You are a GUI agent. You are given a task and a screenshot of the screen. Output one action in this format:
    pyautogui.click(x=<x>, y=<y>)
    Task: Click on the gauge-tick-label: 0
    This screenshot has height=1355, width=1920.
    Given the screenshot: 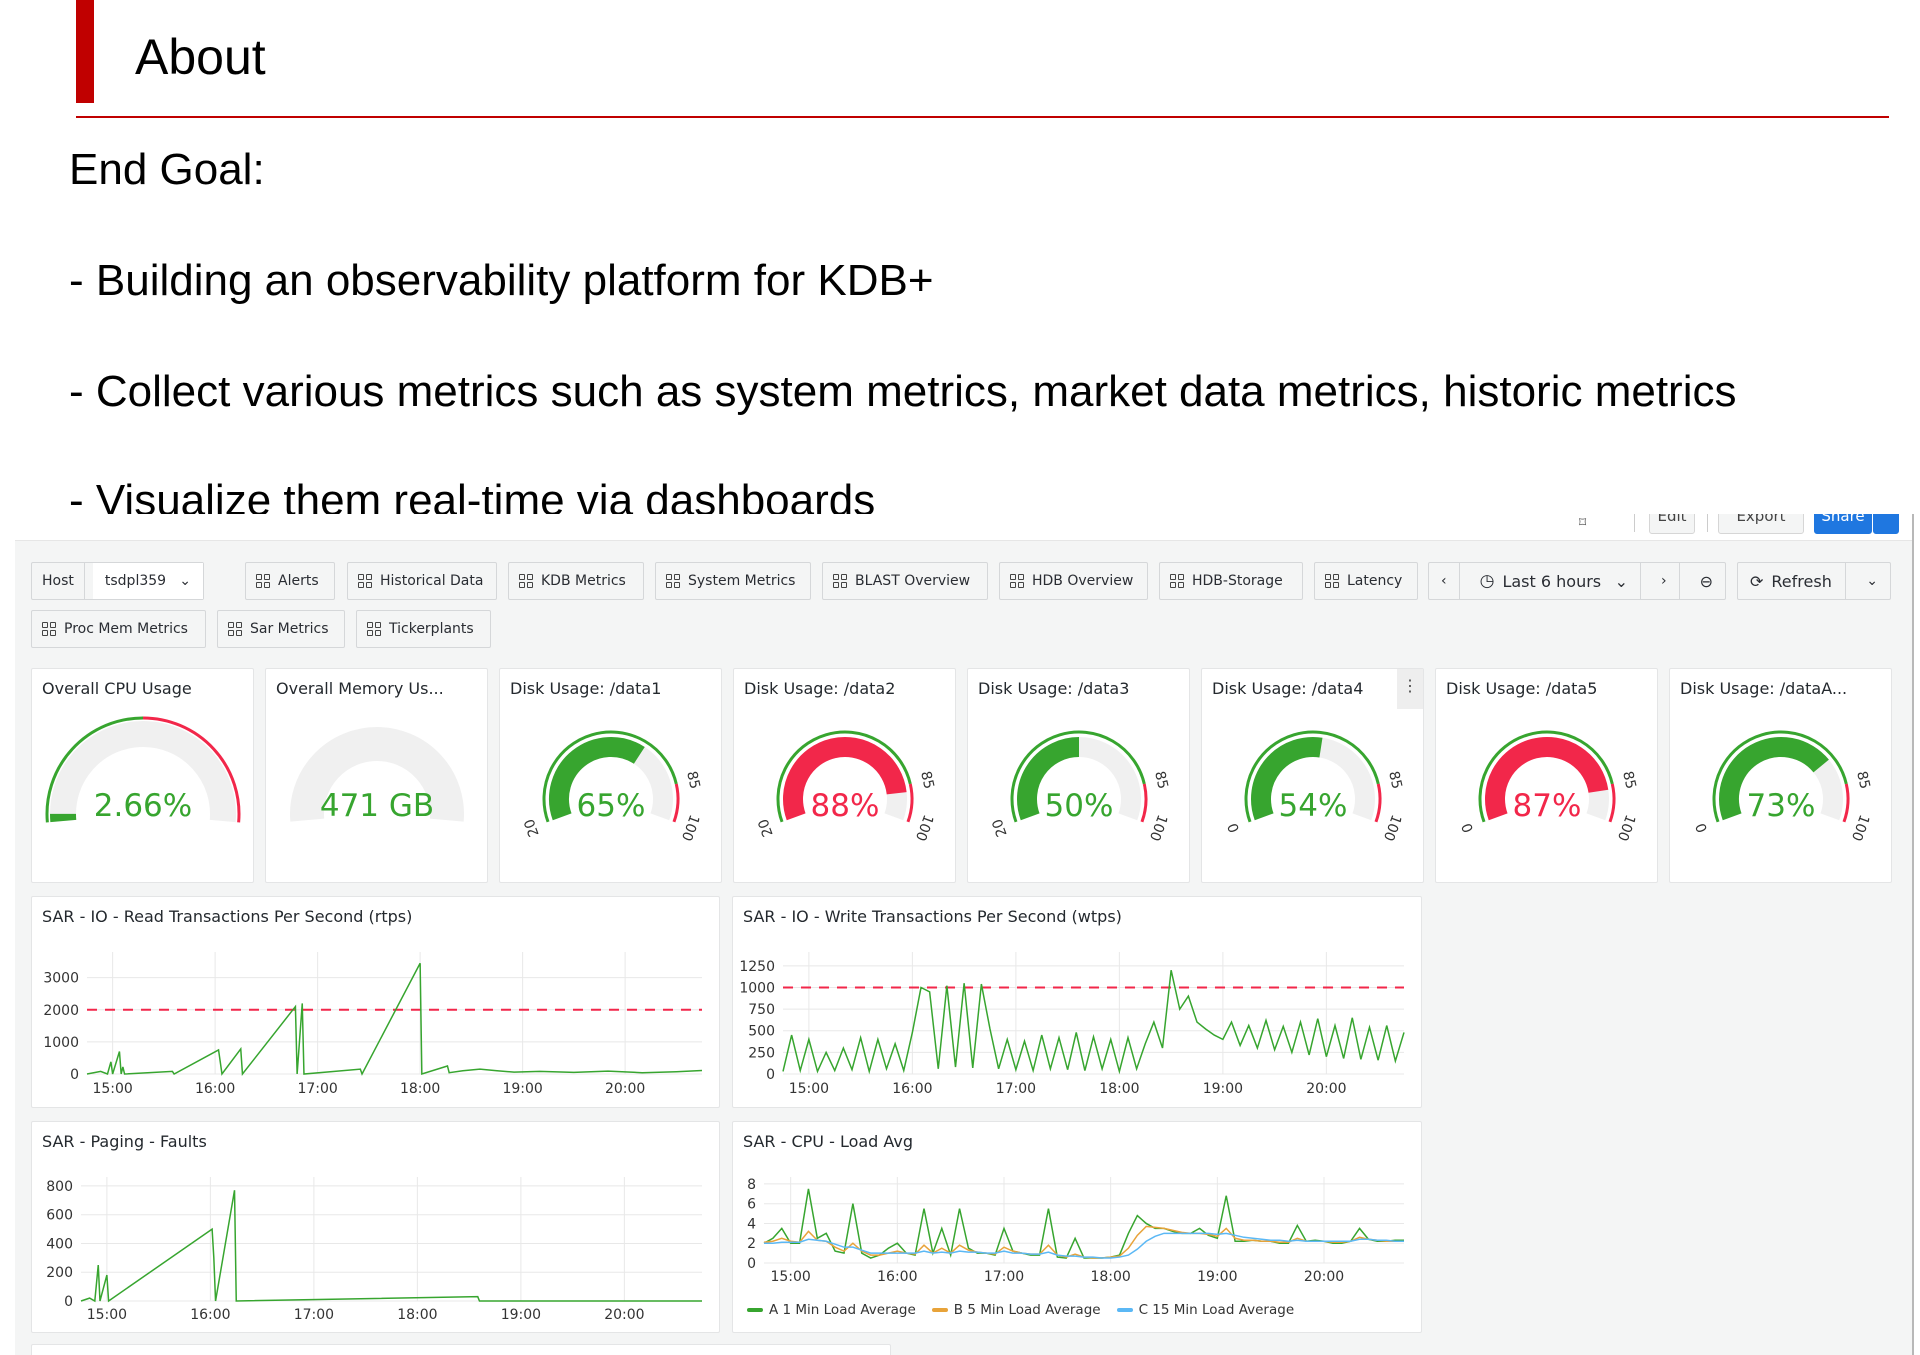 What is the action you would take?
    pyautogui.click(x=1468, y=828)
    